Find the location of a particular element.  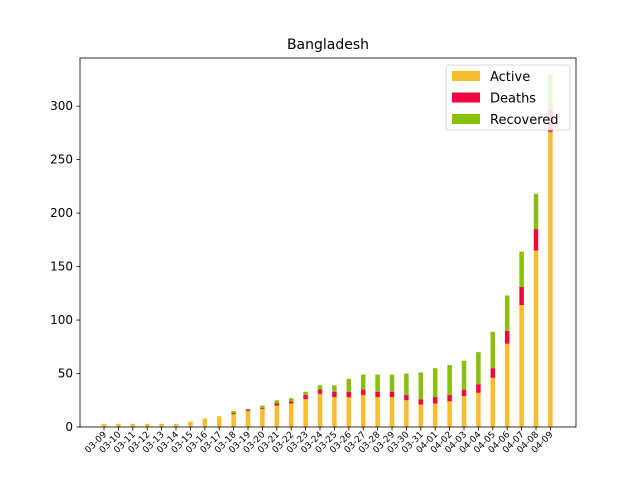

y-tick-label: 50 is located at coordinates (65, 374).